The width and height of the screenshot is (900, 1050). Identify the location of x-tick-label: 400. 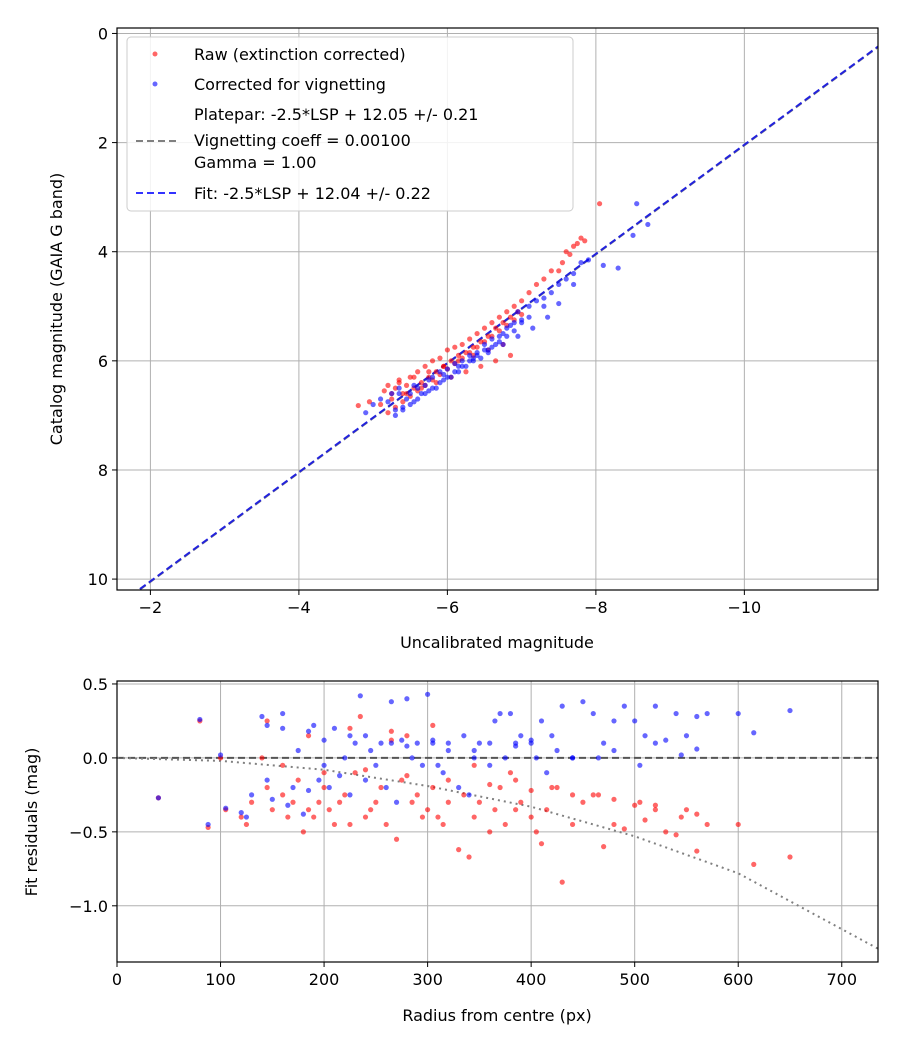
(531, 979).